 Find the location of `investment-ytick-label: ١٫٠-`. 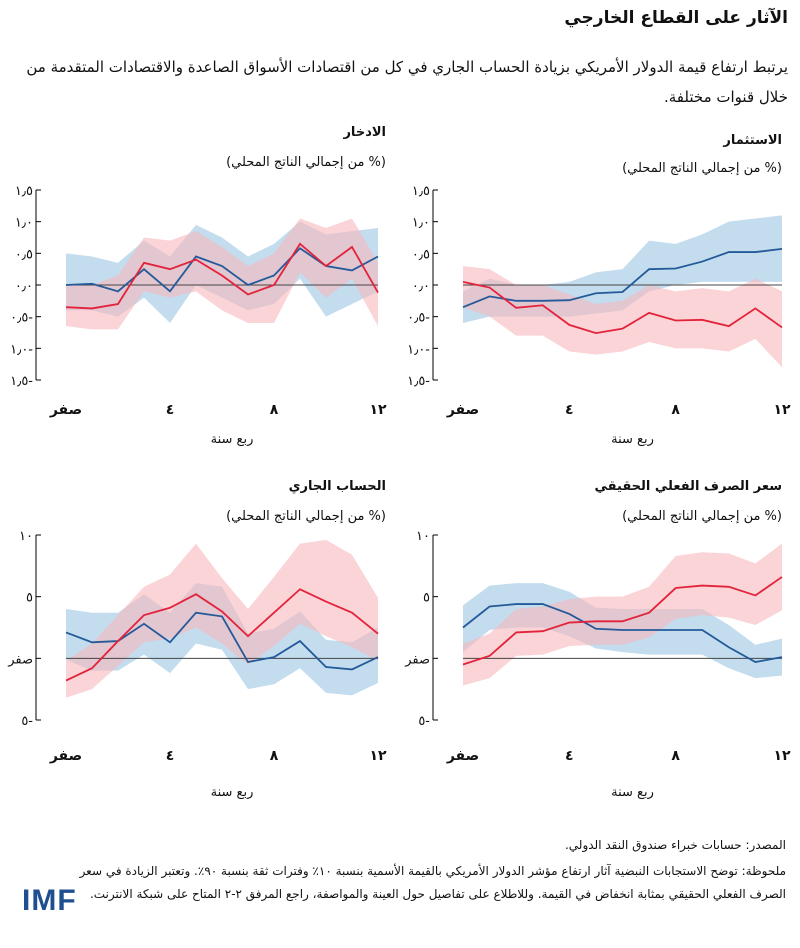

investment-ytick-label: ١٫٠- is located at coordinates (418, 349).